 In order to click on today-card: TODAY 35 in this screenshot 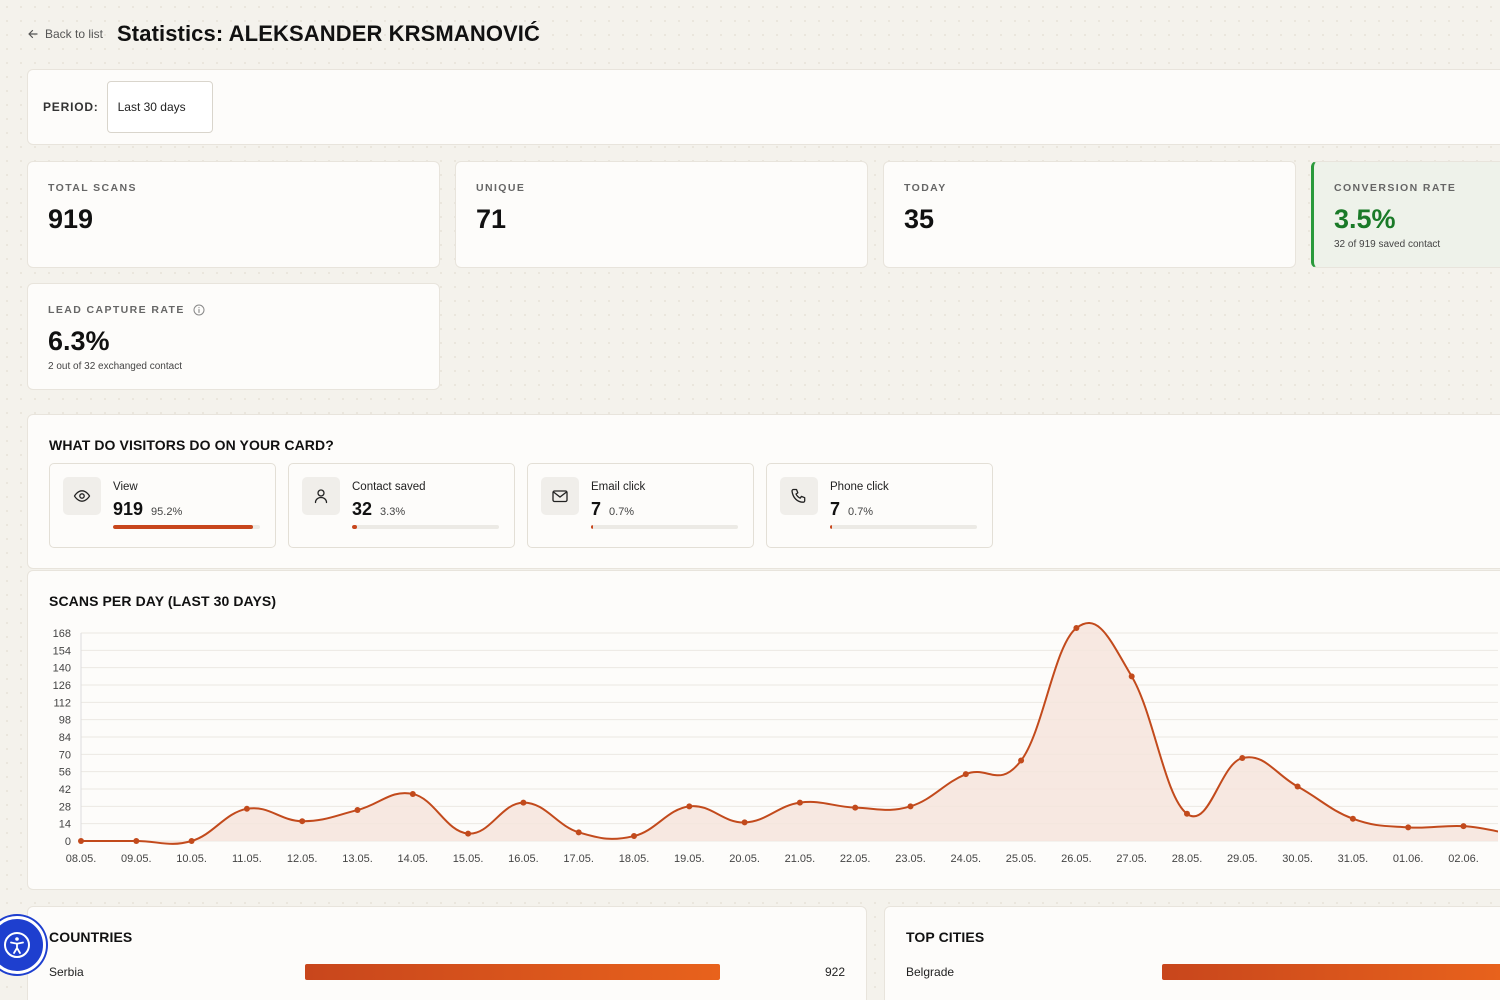, I will do `click(1089, 214)`.